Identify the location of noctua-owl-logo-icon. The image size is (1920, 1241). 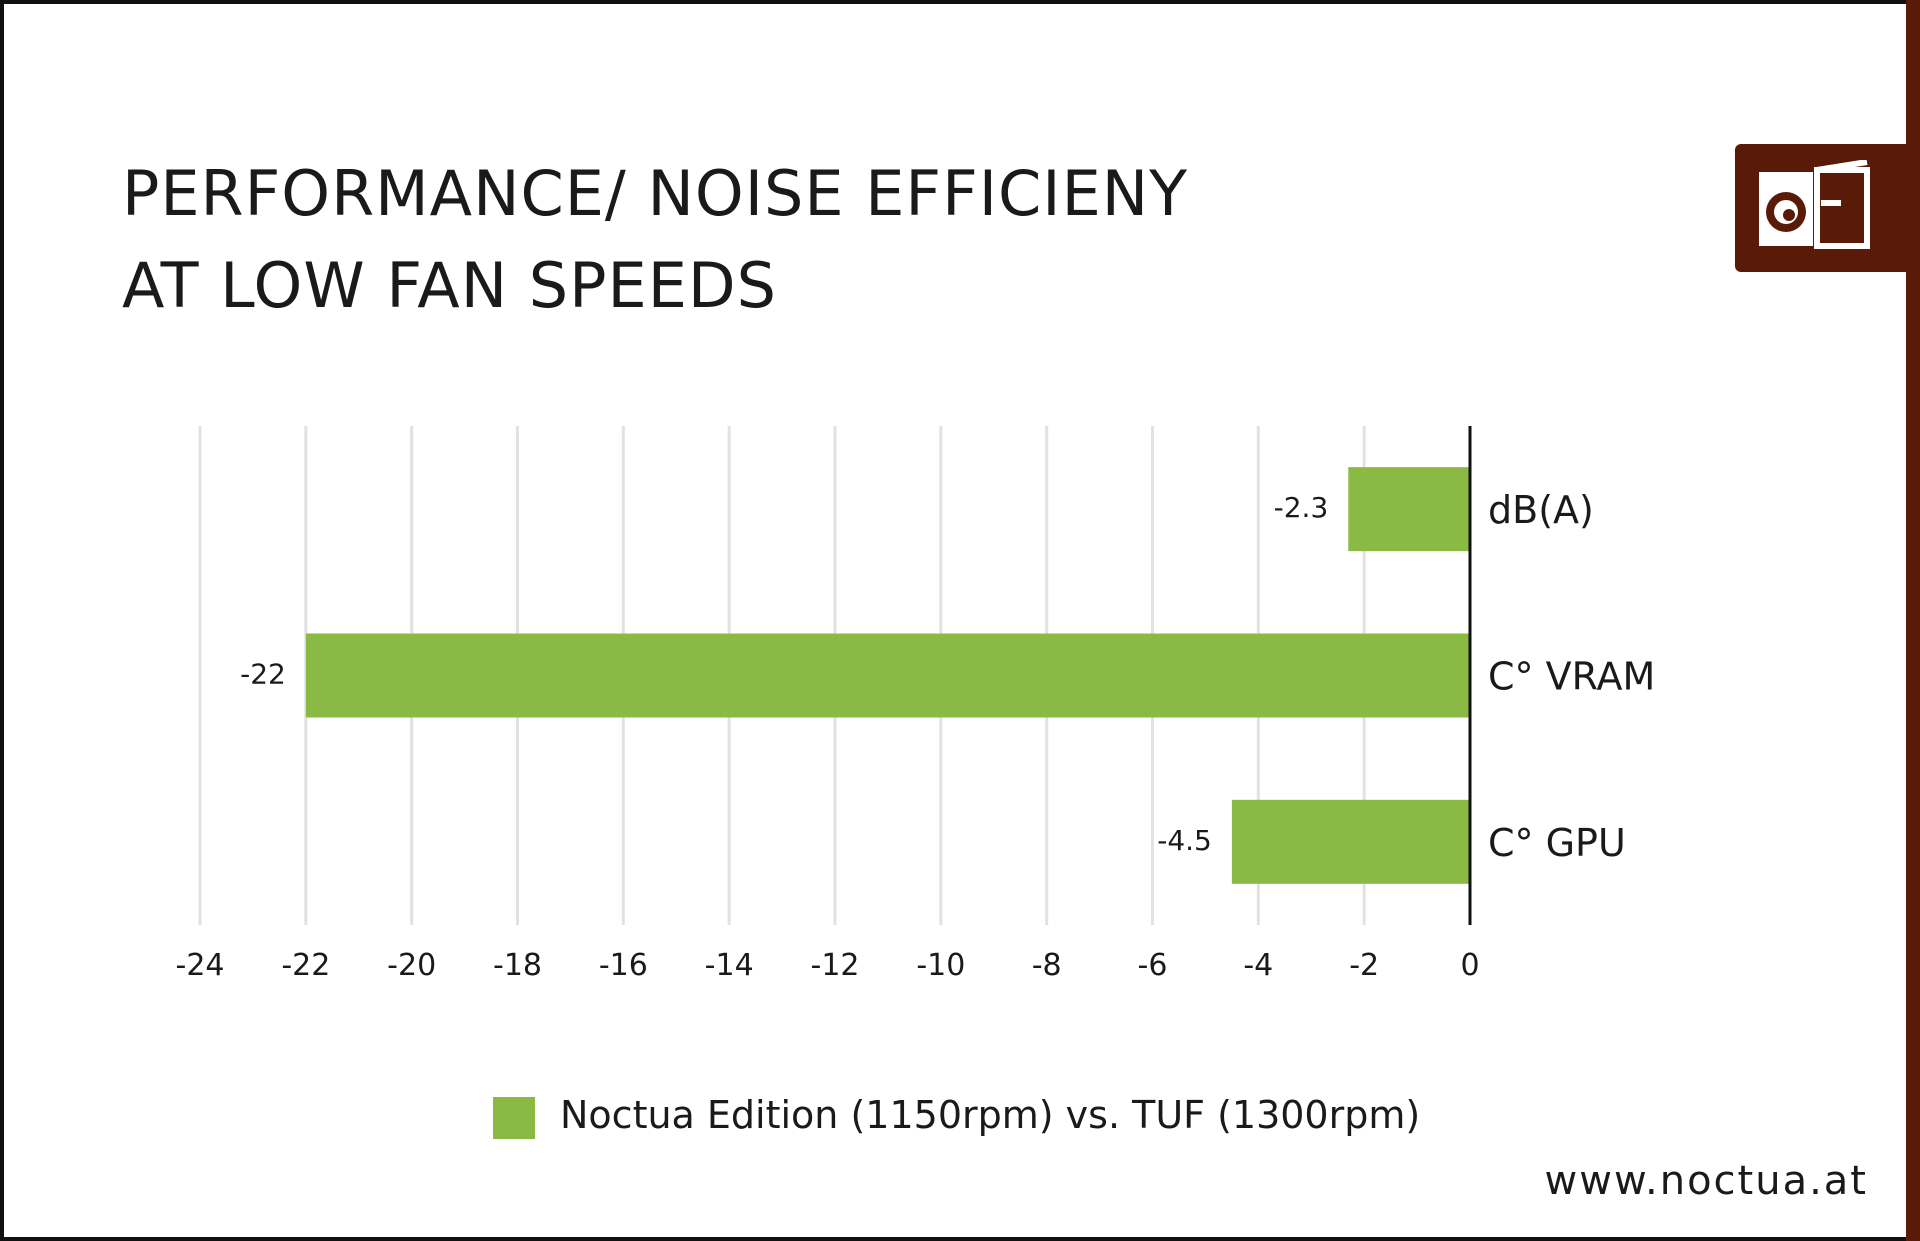
(1814, 204).